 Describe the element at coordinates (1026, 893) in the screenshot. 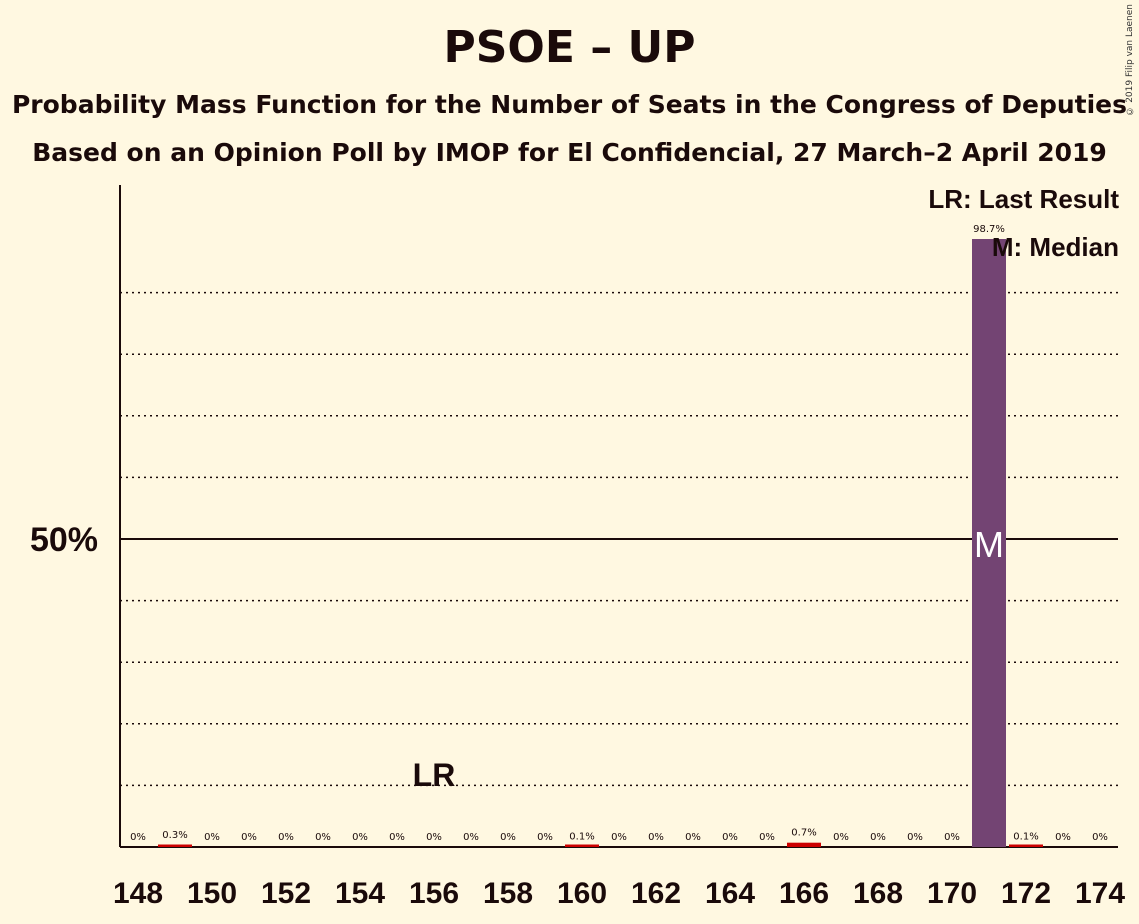

I see `x-tick-label: 172` at that location.